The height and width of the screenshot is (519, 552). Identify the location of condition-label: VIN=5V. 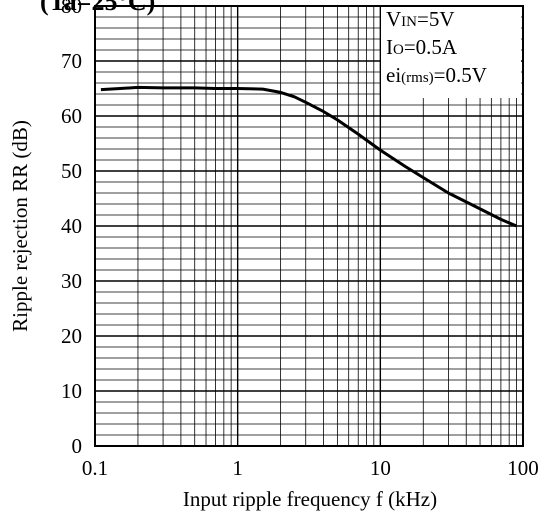
(420, 19).